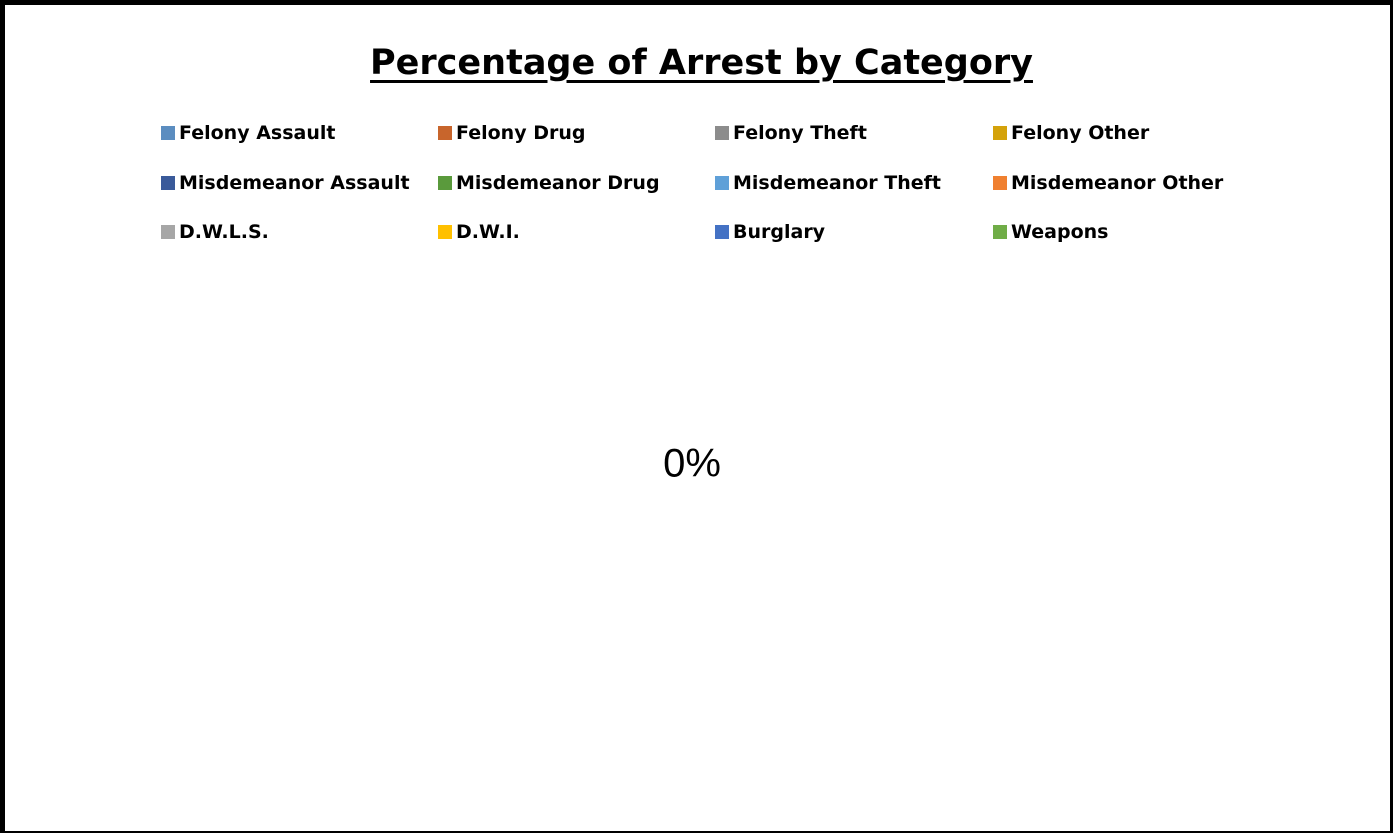 Image resolution: width=1393 pixels, height=838 pixels. What do you see at coordinates (1117, 183) in the screenshot?
I see `legend-label: Misdemeanor Other` at bounding box center [1117, 183].